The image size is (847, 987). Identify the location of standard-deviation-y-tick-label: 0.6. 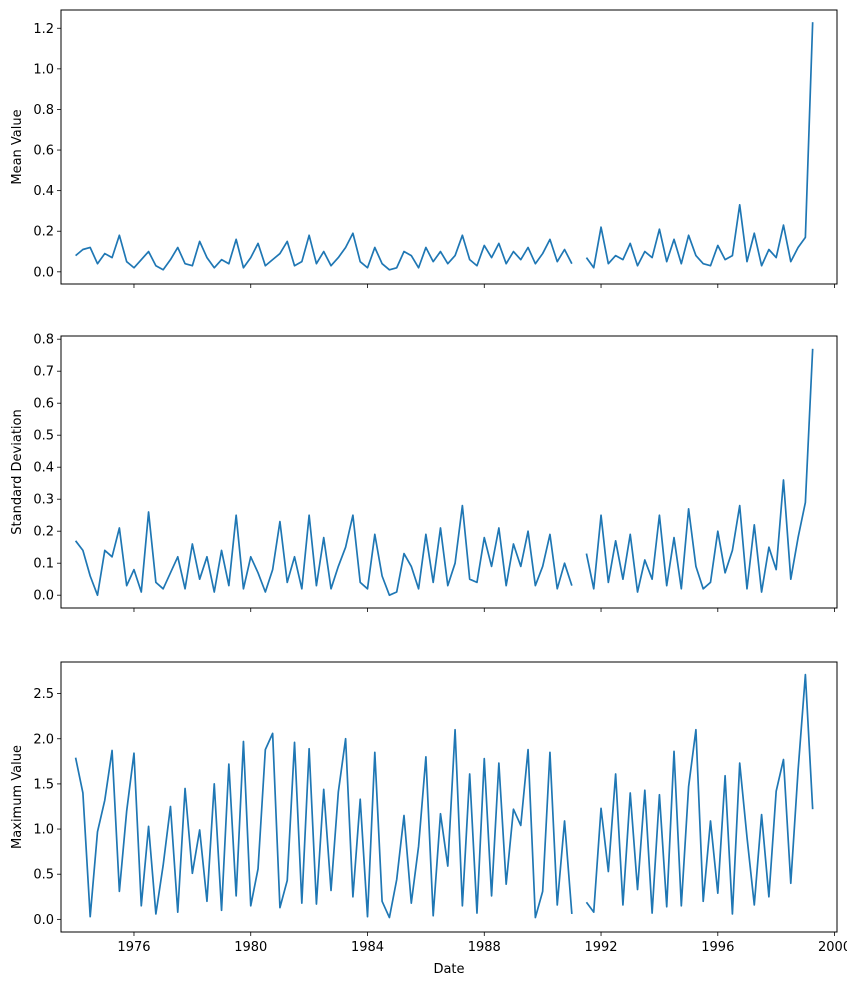
(43, 404).